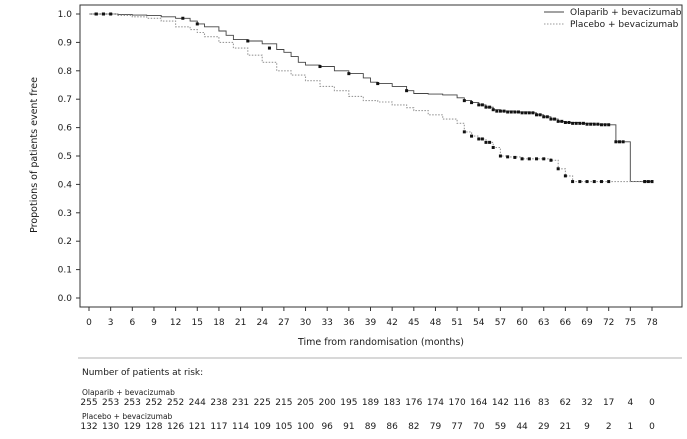 Image resolution: width=687 pixels, height=439 pixels. Describe the element at coordinates (349, 323) in the screenshot. I see `x-tick-label: 36` at that location.